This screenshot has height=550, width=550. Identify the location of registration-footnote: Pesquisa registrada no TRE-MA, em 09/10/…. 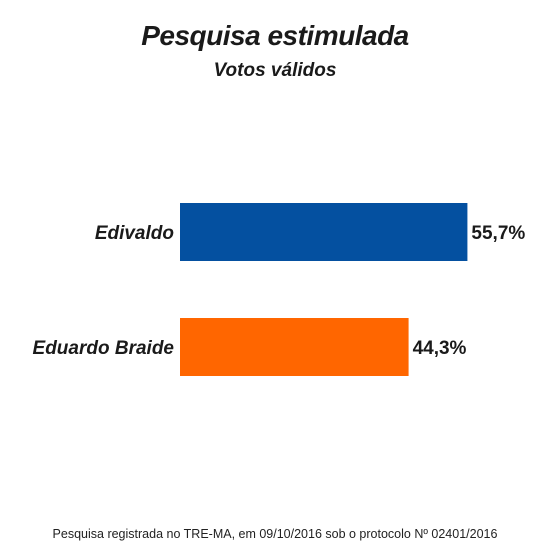
(275, 534).